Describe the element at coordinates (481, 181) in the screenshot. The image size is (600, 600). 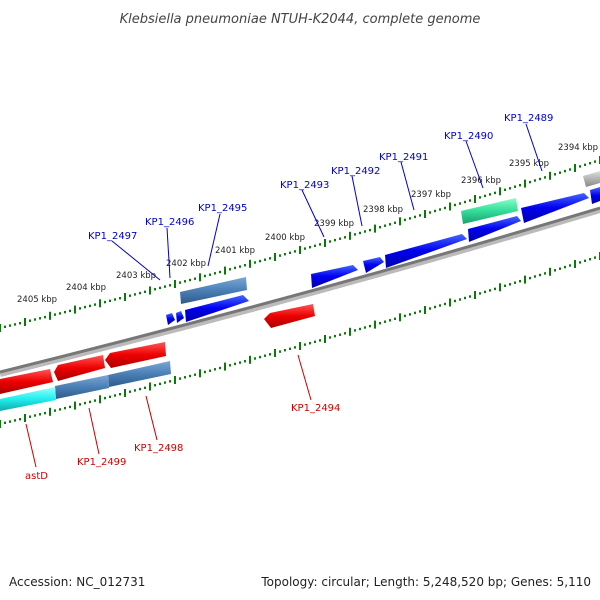
I see `scale-label-2396: 2396 kbp` at that location.